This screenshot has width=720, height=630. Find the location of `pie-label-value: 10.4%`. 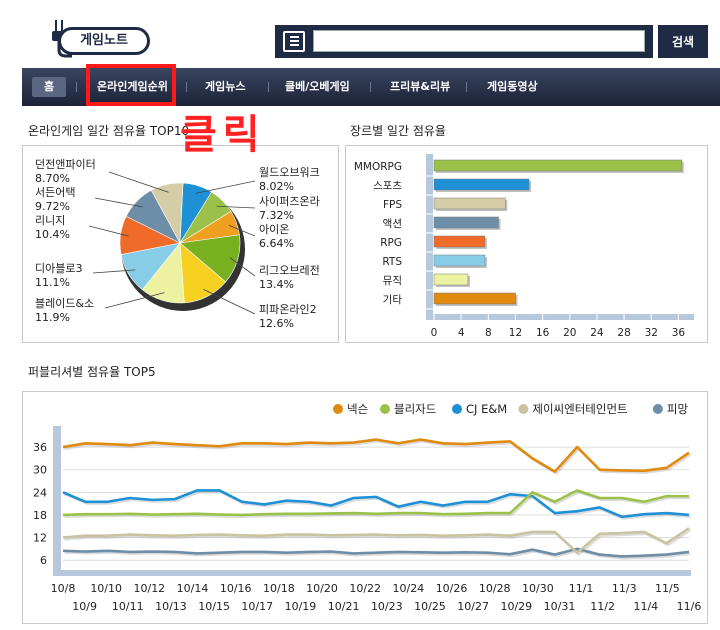

pie-label-value: 10.4% is located at coordinates (52, 234).